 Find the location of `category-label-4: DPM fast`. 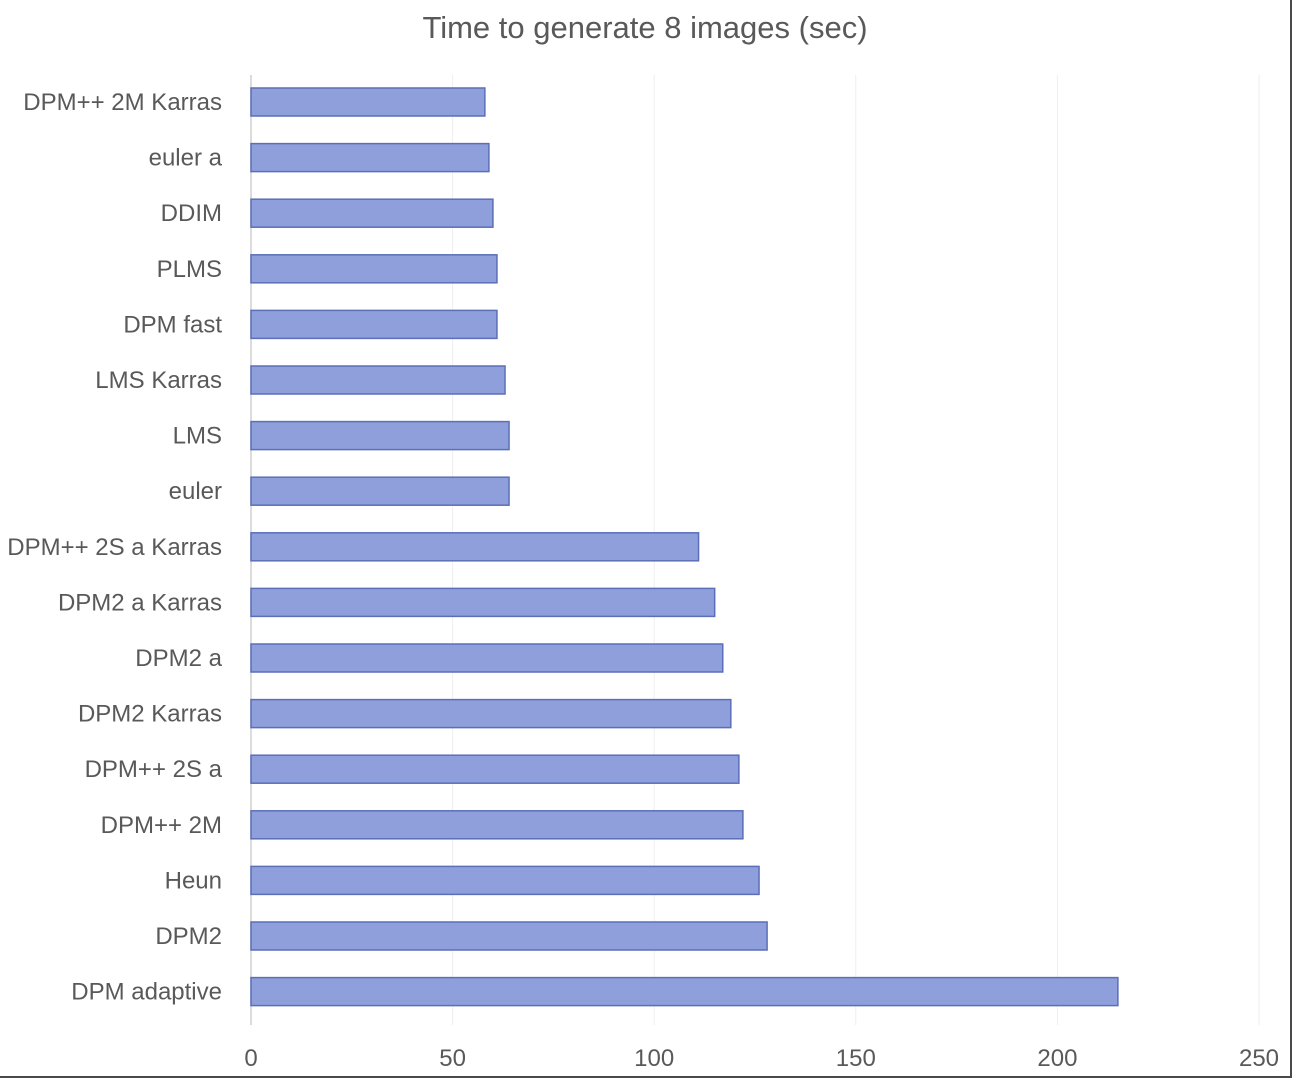

category-label-4: DPM fast is located at coordinates (172, 324).